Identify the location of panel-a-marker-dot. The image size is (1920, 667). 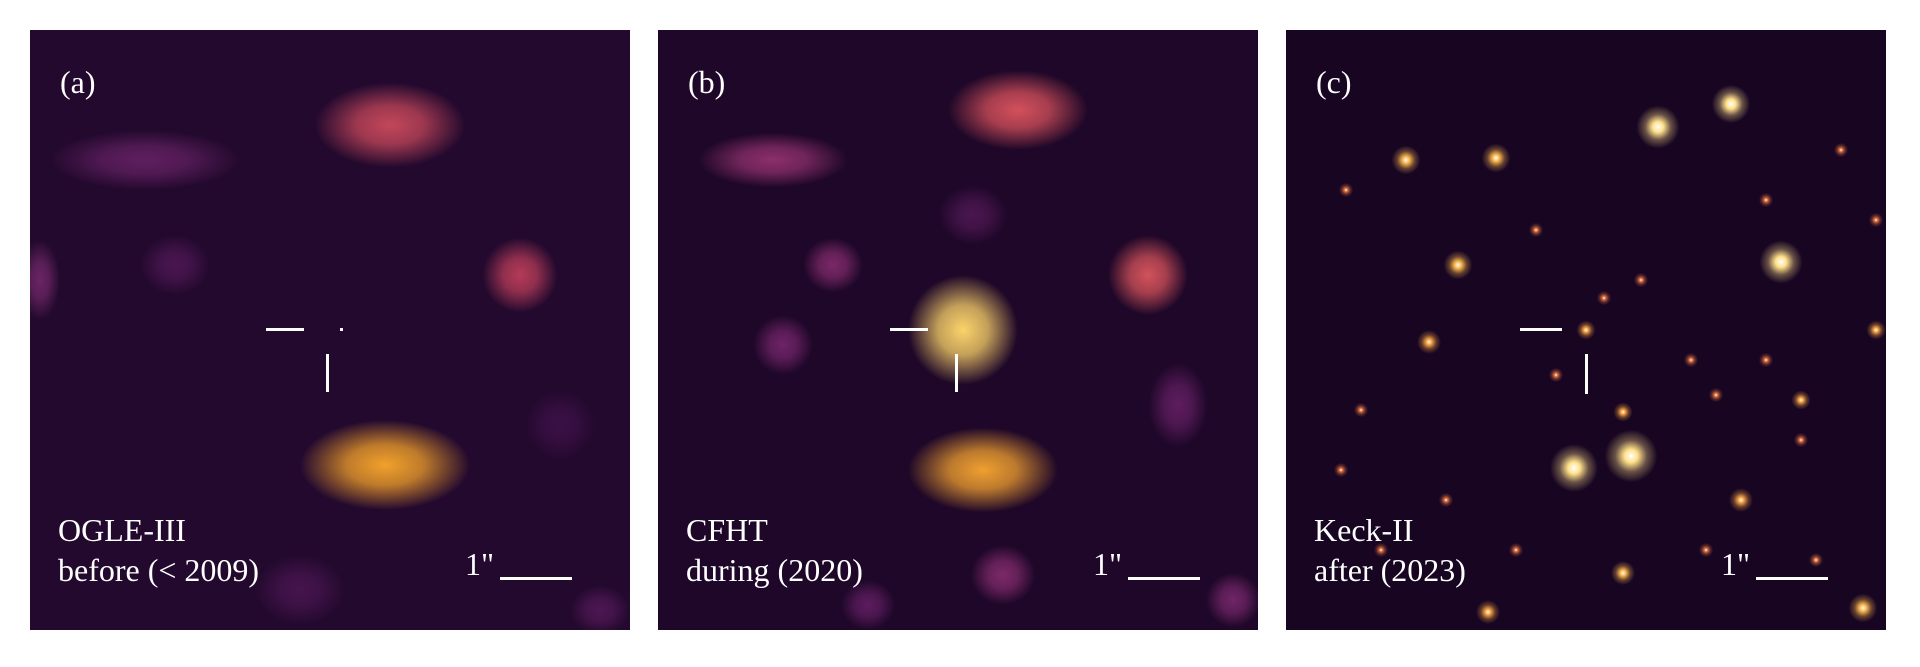
(341, 329).